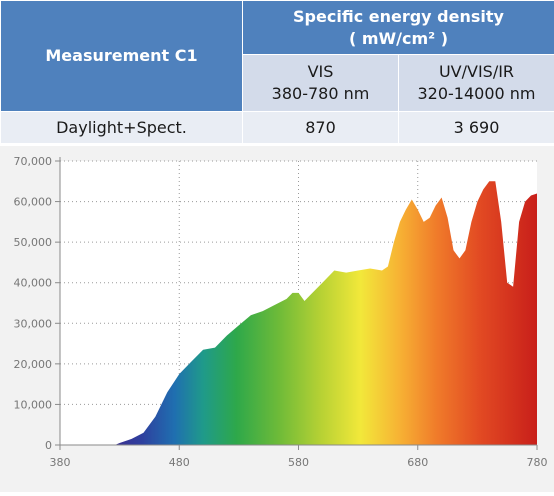 The image size is (554, 496). What do you see at coordinates (476, 94) in the screenshot?
I see `column-header-range: 320-14000 nm` at bounding box center [476, 94].